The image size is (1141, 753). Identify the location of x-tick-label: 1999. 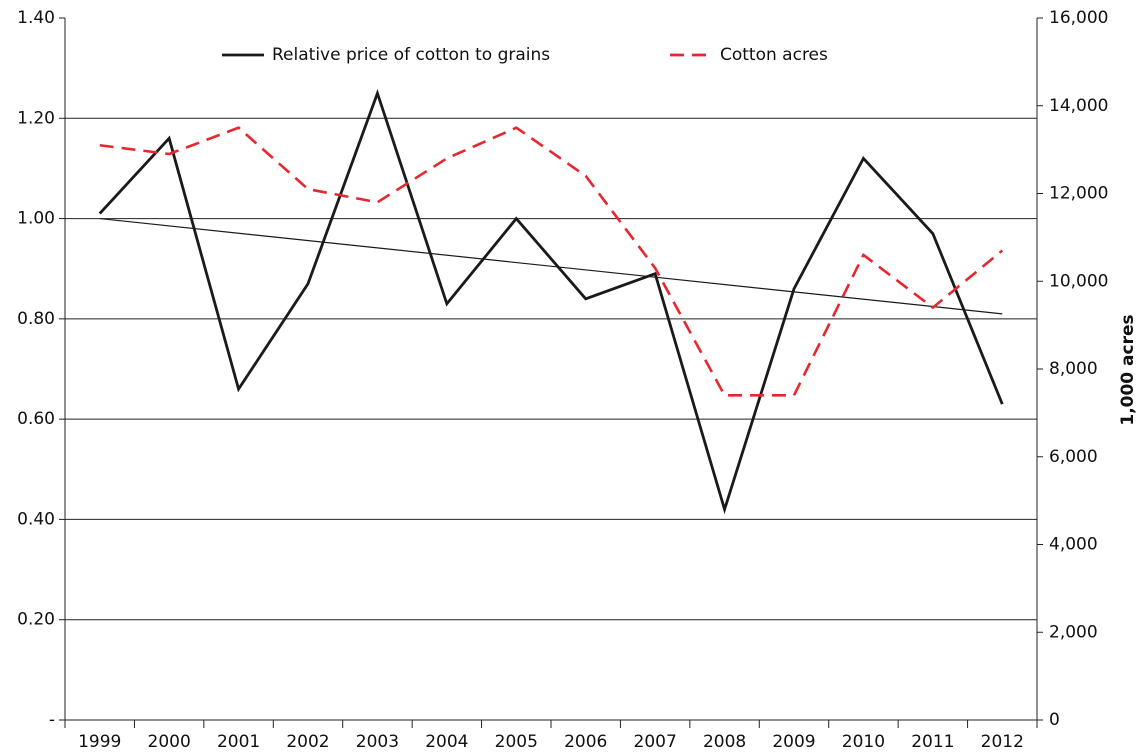
(99, 742).